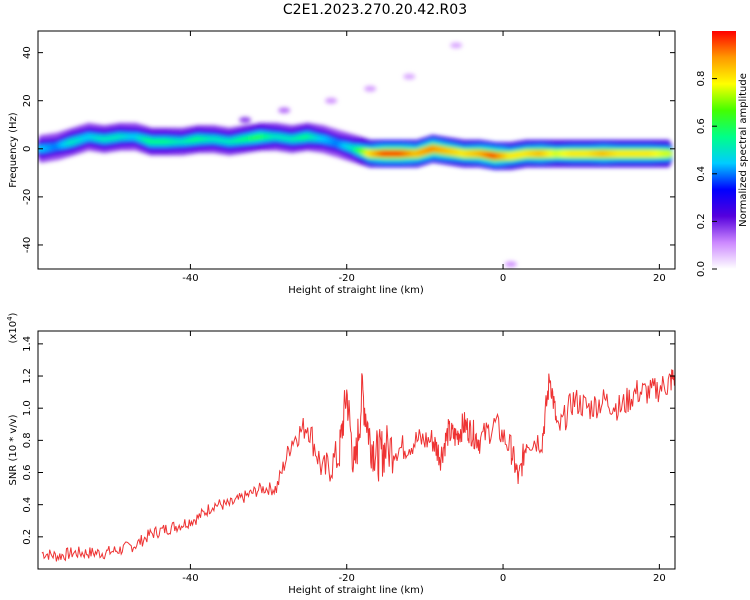 Image resolution: width=750 pixels, height=600 pixels. What do you see at coordinates (27, 473) in the screenshot?
I see `y-tick-label: 0.6` at bounding box center [27, 473].